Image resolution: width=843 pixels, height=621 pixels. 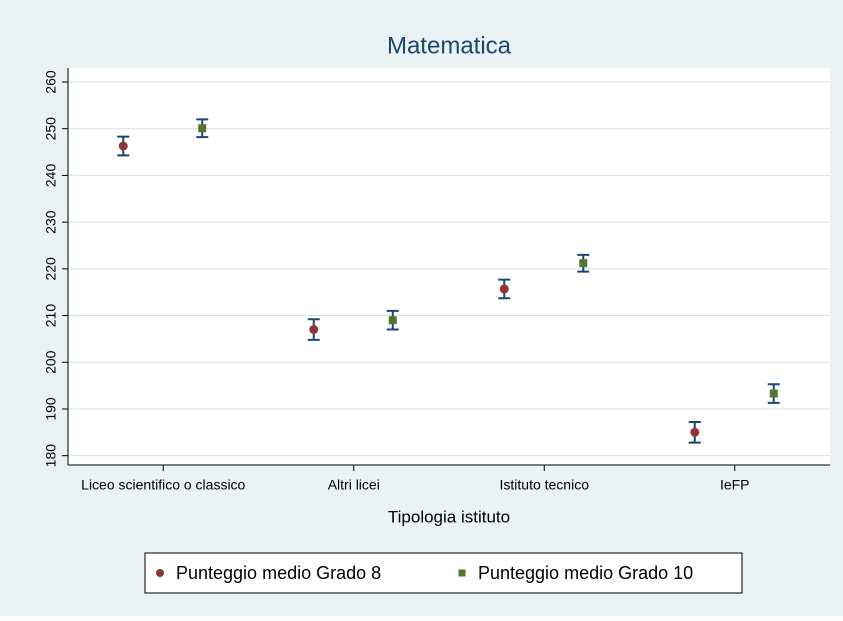 I want to click on y-tick-label: 190, so click(x=51, y=409).